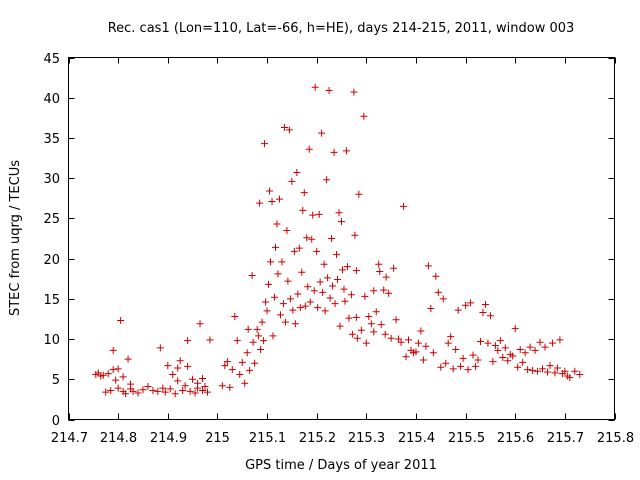 This screenshot has height=480, width=640. Describe the element at coordinates (51, 300) in the screenshot. I see `y-tick-label: 15` at that location.